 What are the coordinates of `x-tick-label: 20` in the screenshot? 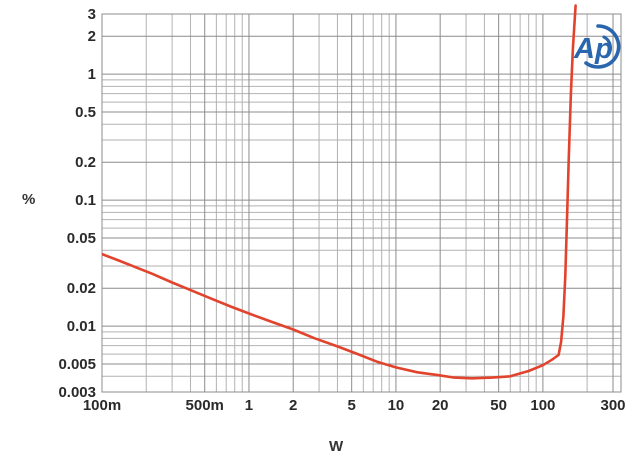 It's located at (440, 405).